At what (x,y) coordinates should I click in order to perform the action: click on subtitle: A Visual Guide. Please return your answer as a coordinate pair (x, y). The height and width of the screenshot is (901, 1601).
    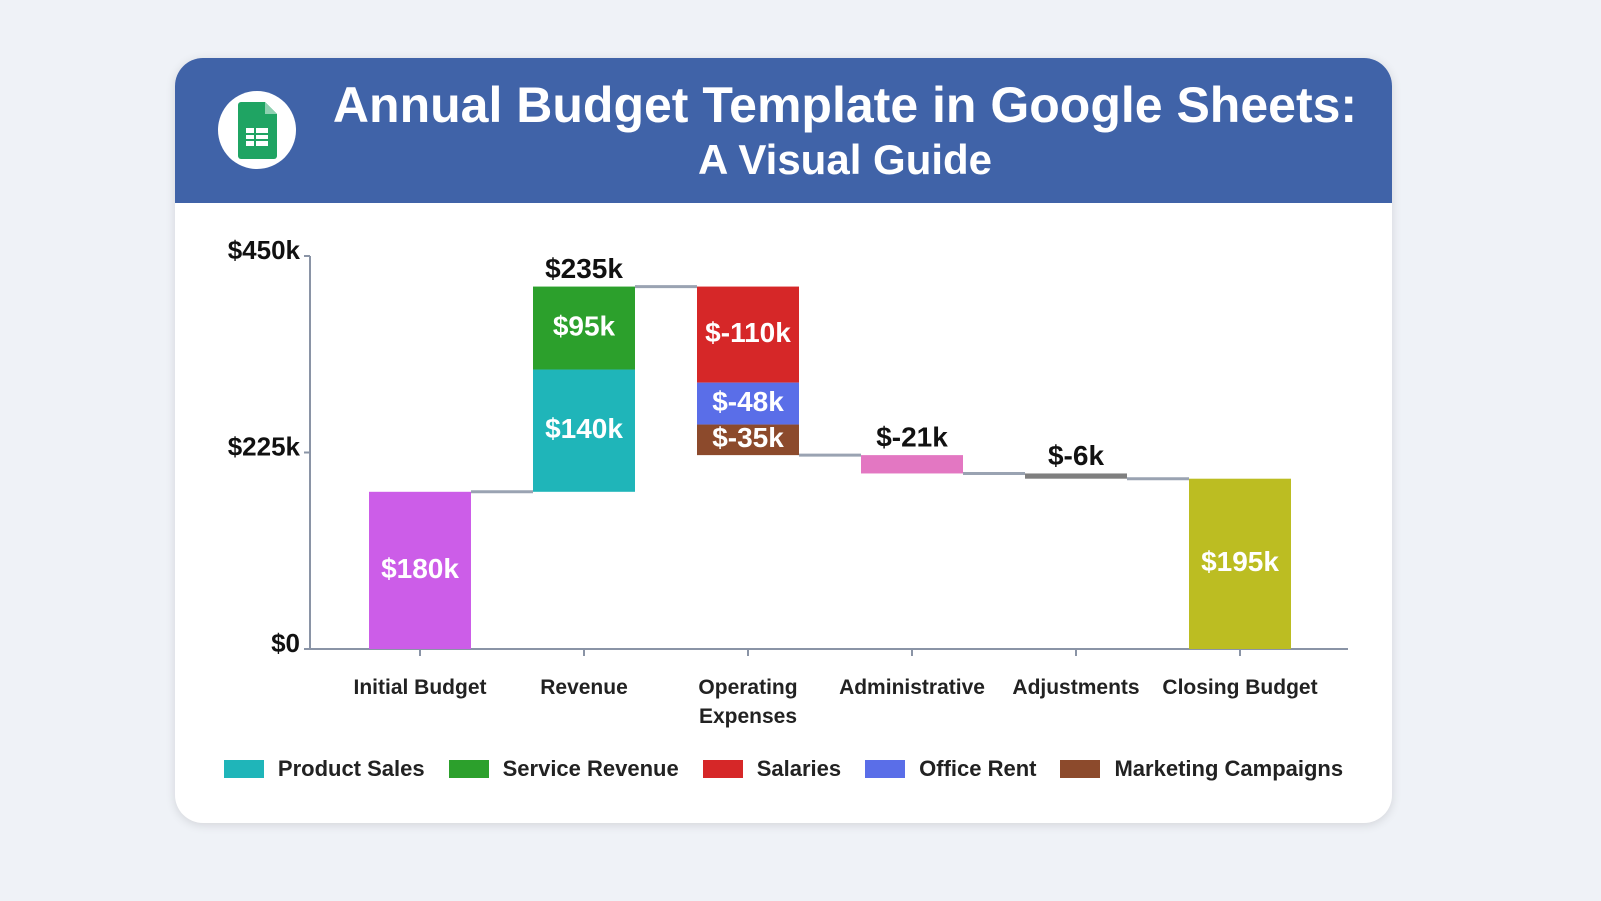
    Looking at the image, I should click on (845, 159).